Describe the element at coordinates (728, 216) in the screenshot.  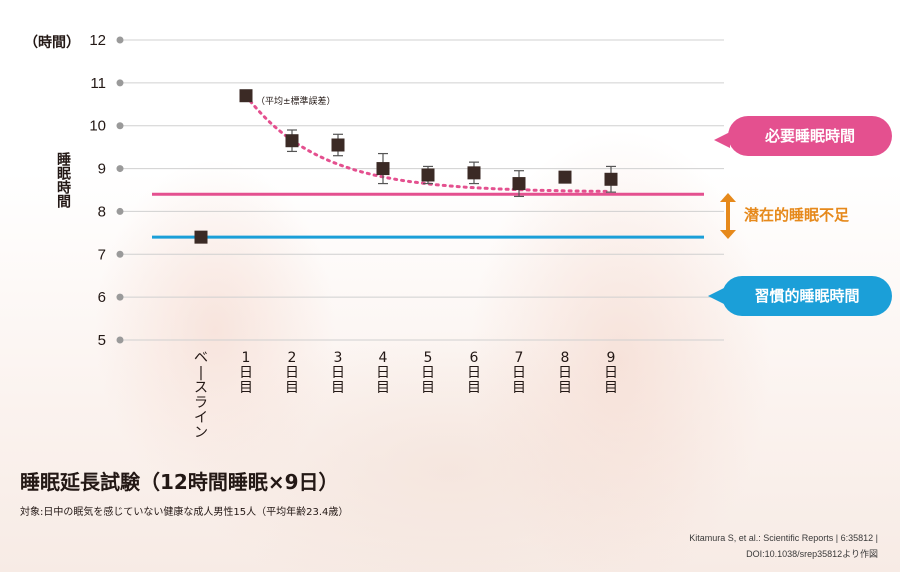
I see `double-arrow-icon` at that location.